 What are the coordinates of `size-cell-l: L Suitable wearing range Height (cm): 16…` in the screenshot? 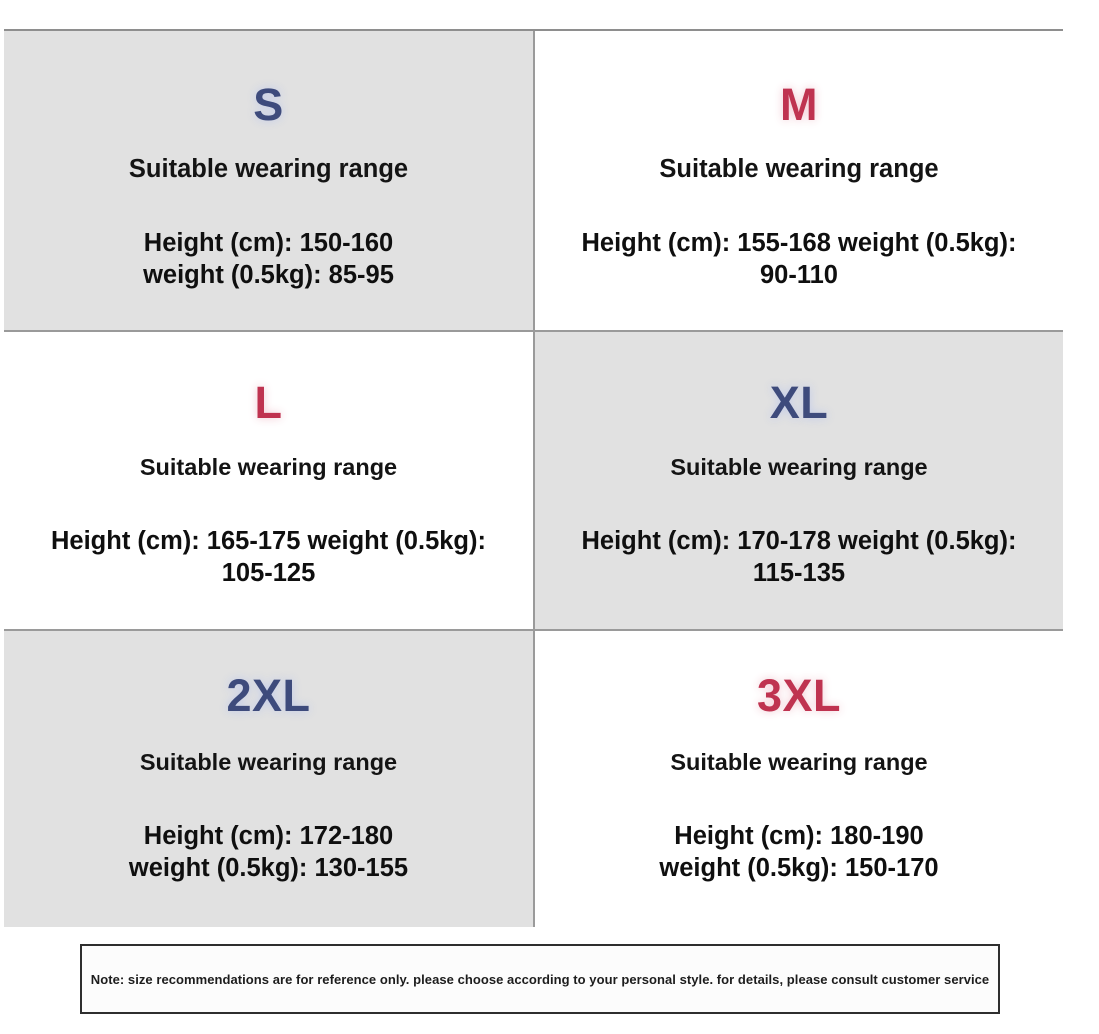 It's located at (269, 480).